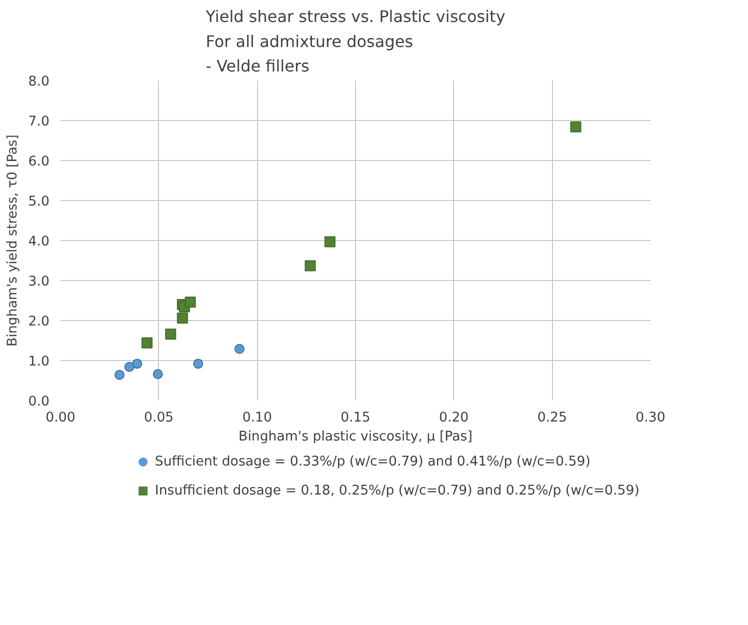 This screenshot has width=748, height=625. Describe the element at coordinates (39, 122) in the screenshot. I see `y-tick-label: 7.0` at that location.